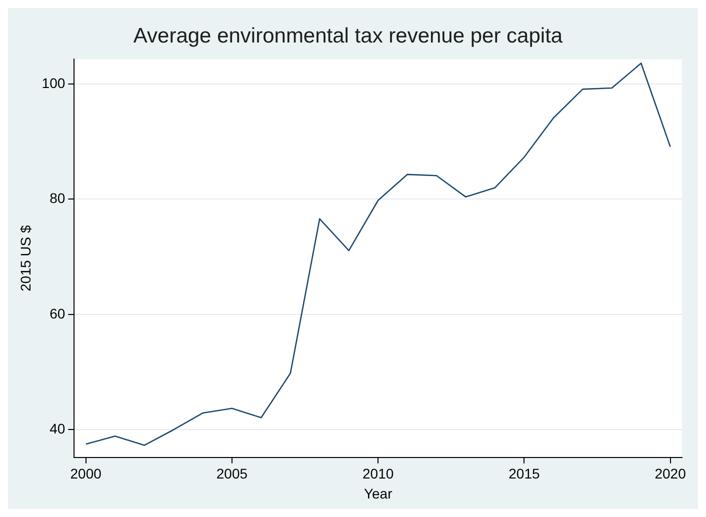  What do you see at coordinates (378, 493) in the screenshot?
I see `x-axis-title: Year` at bounding box center [378, 493].